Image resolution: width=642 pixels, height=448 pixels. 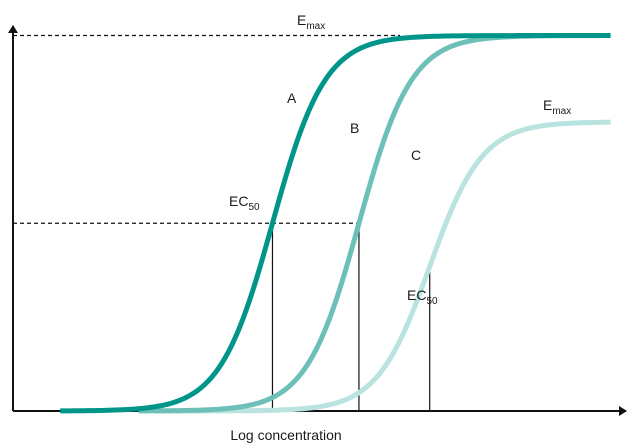 What do you see at coordinates (422, 297) in the screenshot?
I see `ec50-right-label: EC50` at bounding box center [422, 297].